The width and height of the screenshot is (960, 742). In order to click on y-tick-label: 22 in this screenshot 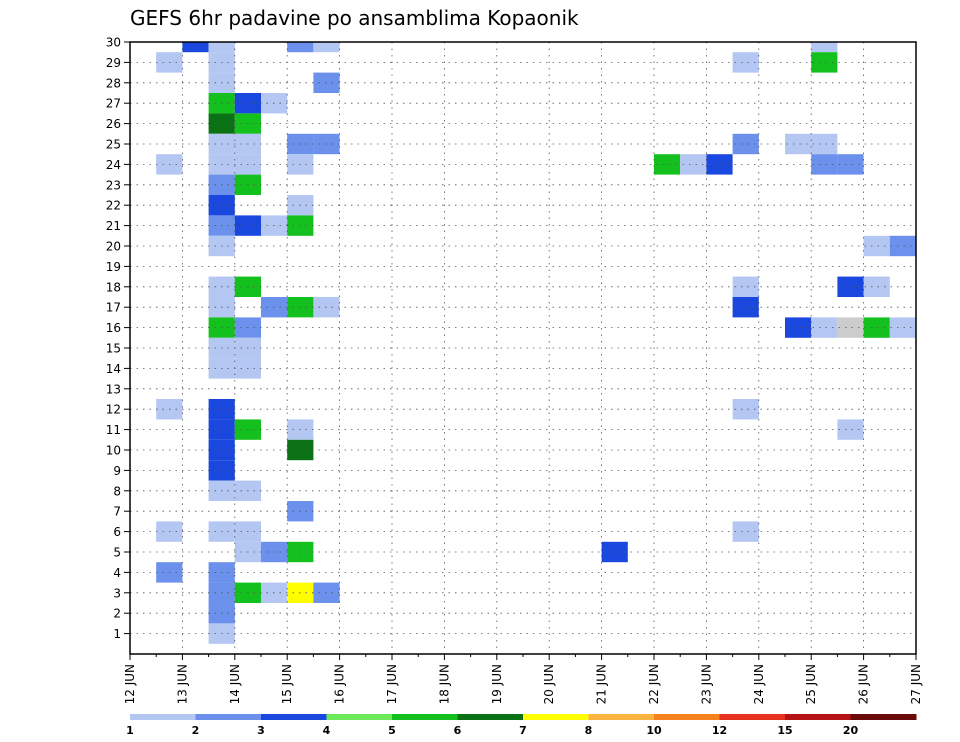, I will do `click(113, 206)`.